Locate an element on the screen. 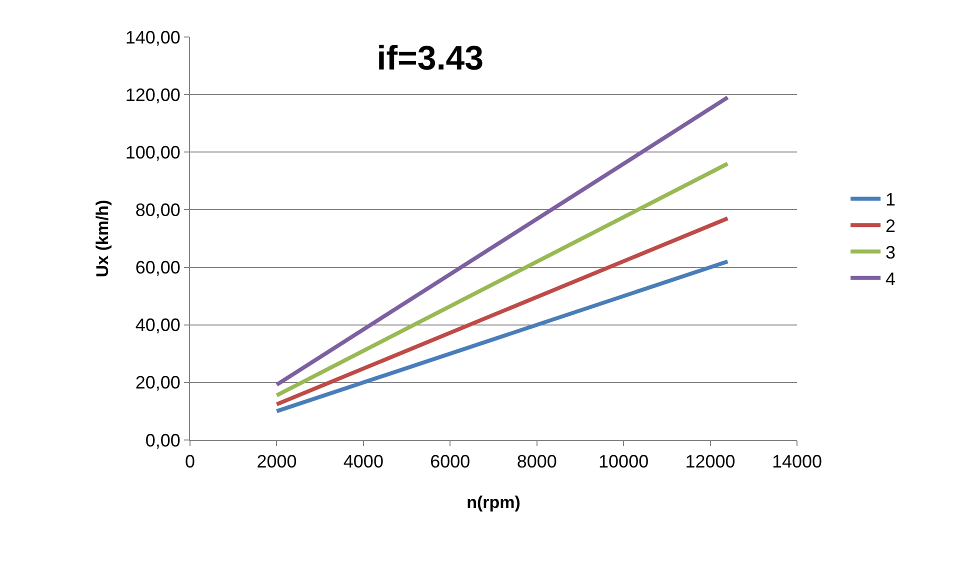 Image resolution: width=956 pixels, height=578 pixels. x-tick-label: 0 is located at coordinates (190, 462).